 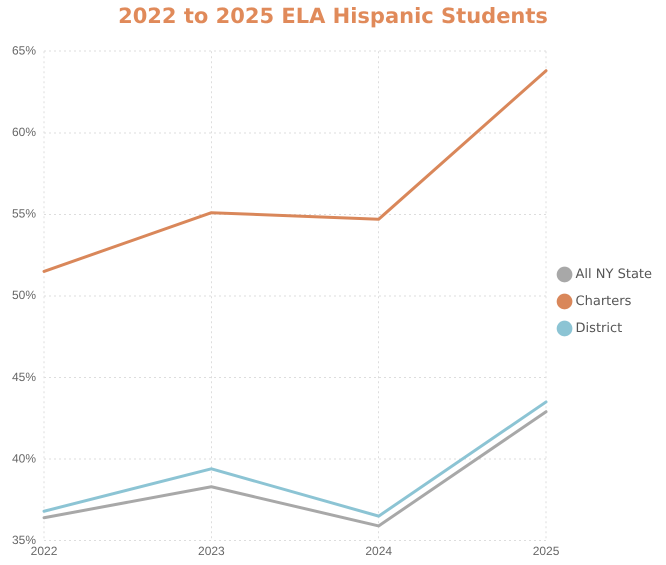 What do you see at coordinates (604, 301) in the screenshot?
I see `legend-label: Charters` at bounding box center [604, 301].